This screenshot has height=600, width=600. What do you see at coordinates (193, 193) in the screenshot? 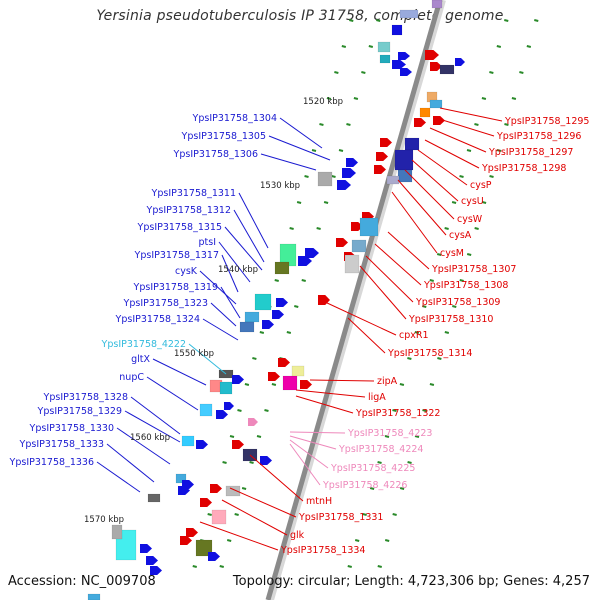
I see `gene-label-left: YpsIP31758_1311` at bounding box center [193, 193].